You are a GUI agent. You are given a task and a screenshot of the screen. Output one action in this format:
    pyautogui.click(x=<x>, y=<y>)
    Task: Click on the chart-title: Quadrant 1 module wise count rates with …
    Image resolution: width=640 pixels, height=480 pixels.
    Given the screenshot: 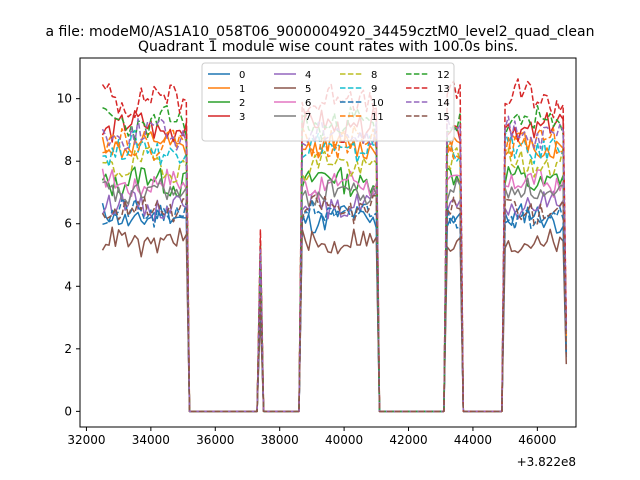 What is the action you would take?
    pyautogui.click(x=328, y=47)
    